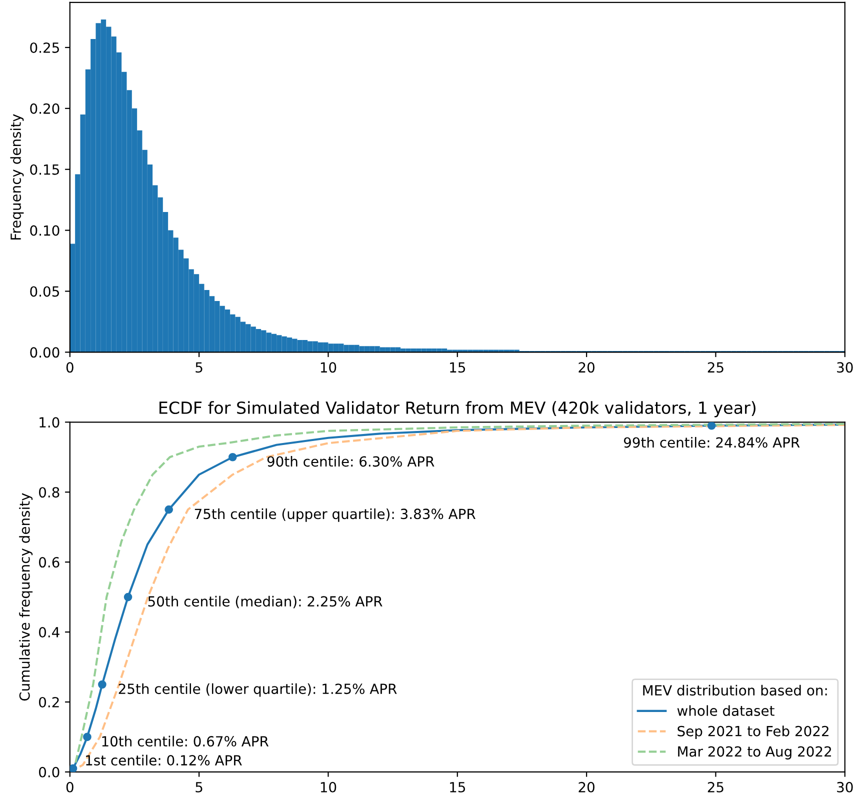  What do you see at coordinates (458, 409) in the screenshot?
I see `chart-title: ECDF for Simulated Validator Return from MEV (420k validators, 1 year)` at bounding box center [458, 409].